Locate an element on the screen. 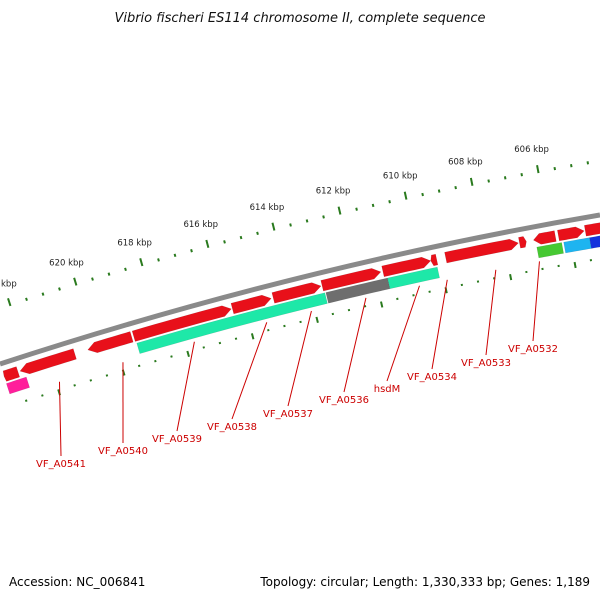  scale-label: 614 kbp is located at coordinates (267, 208).